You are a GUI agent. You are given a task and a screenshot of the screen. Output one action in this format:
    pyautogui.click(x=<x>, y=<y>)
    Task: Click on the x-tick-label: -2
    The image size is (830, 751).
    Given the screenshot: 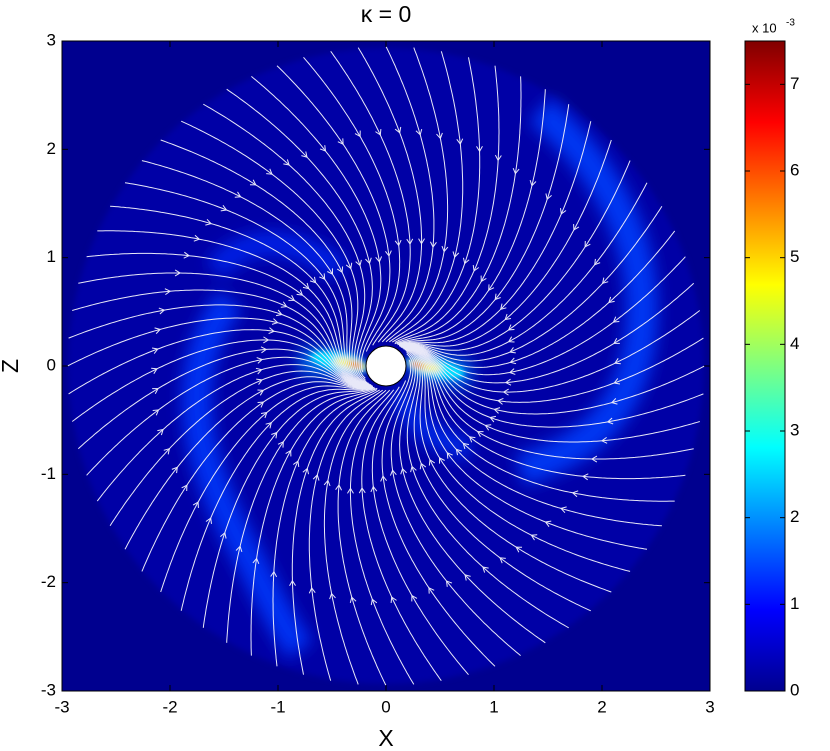 What is the action you would take?
    pyautogui.click(x=169, y=706)
    